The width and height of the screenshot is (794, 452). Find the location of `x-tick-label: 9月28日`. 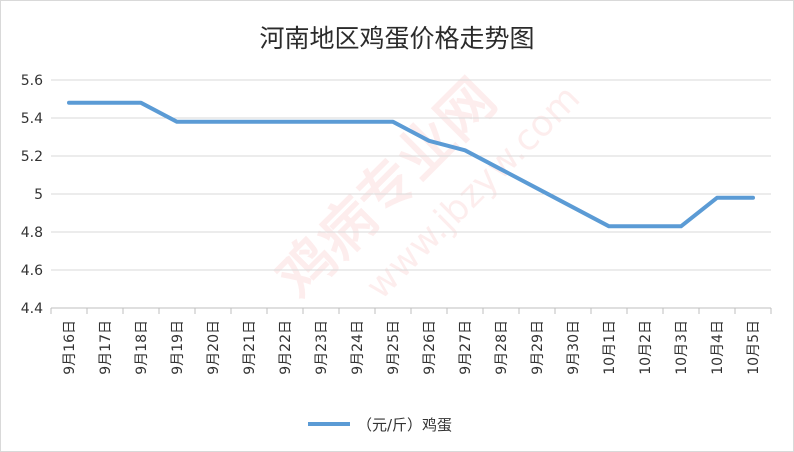

x-tick-label: 9月28日 is located at coordinates (502, 347).